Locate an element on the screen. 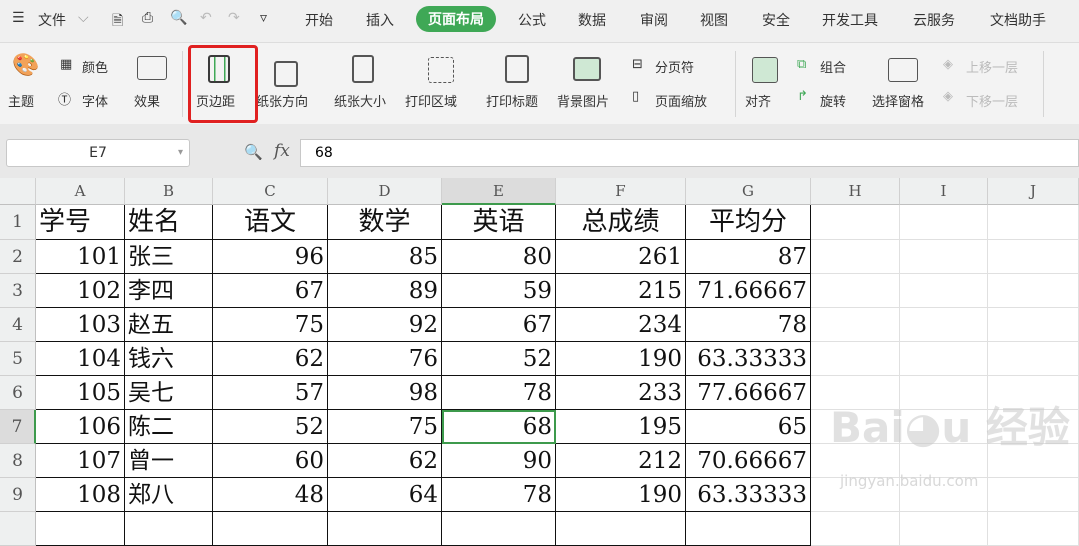 The height and width of the screenshot is (546, 1079). cell-J2 is located at coordinates (1033, 257).